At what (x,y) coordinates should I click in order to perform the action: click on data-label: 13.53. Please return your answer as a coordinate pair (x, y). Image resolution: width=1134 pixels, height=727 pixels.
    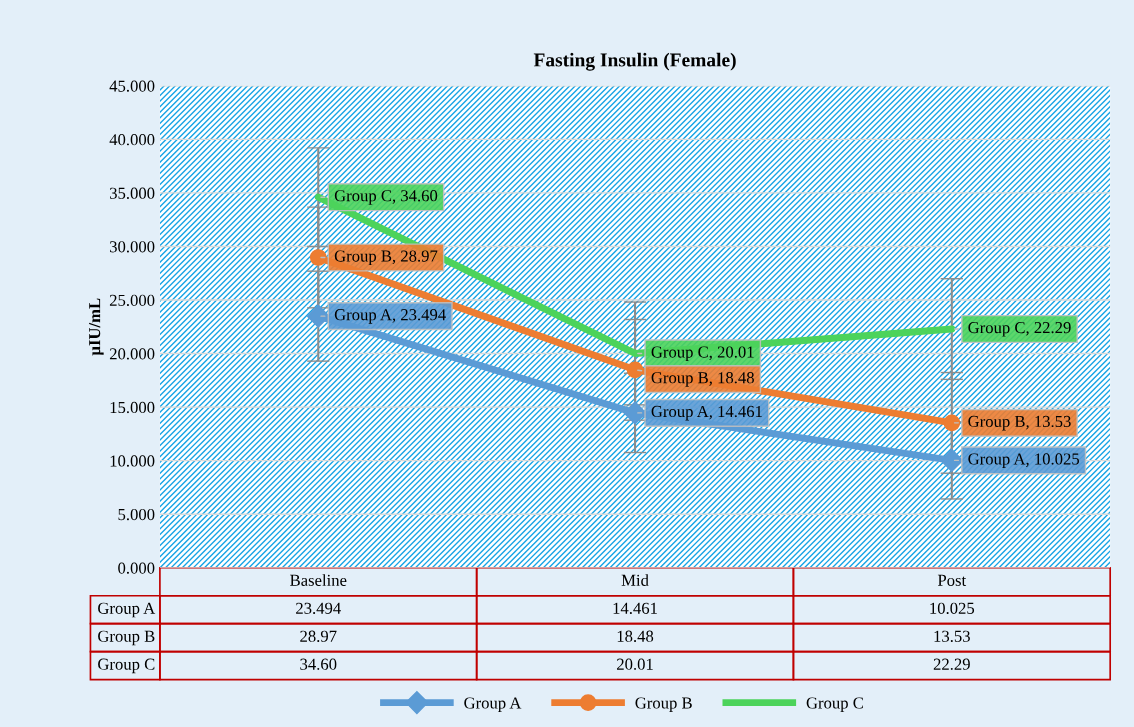
    Looking at the image, I should click on (952, 636).